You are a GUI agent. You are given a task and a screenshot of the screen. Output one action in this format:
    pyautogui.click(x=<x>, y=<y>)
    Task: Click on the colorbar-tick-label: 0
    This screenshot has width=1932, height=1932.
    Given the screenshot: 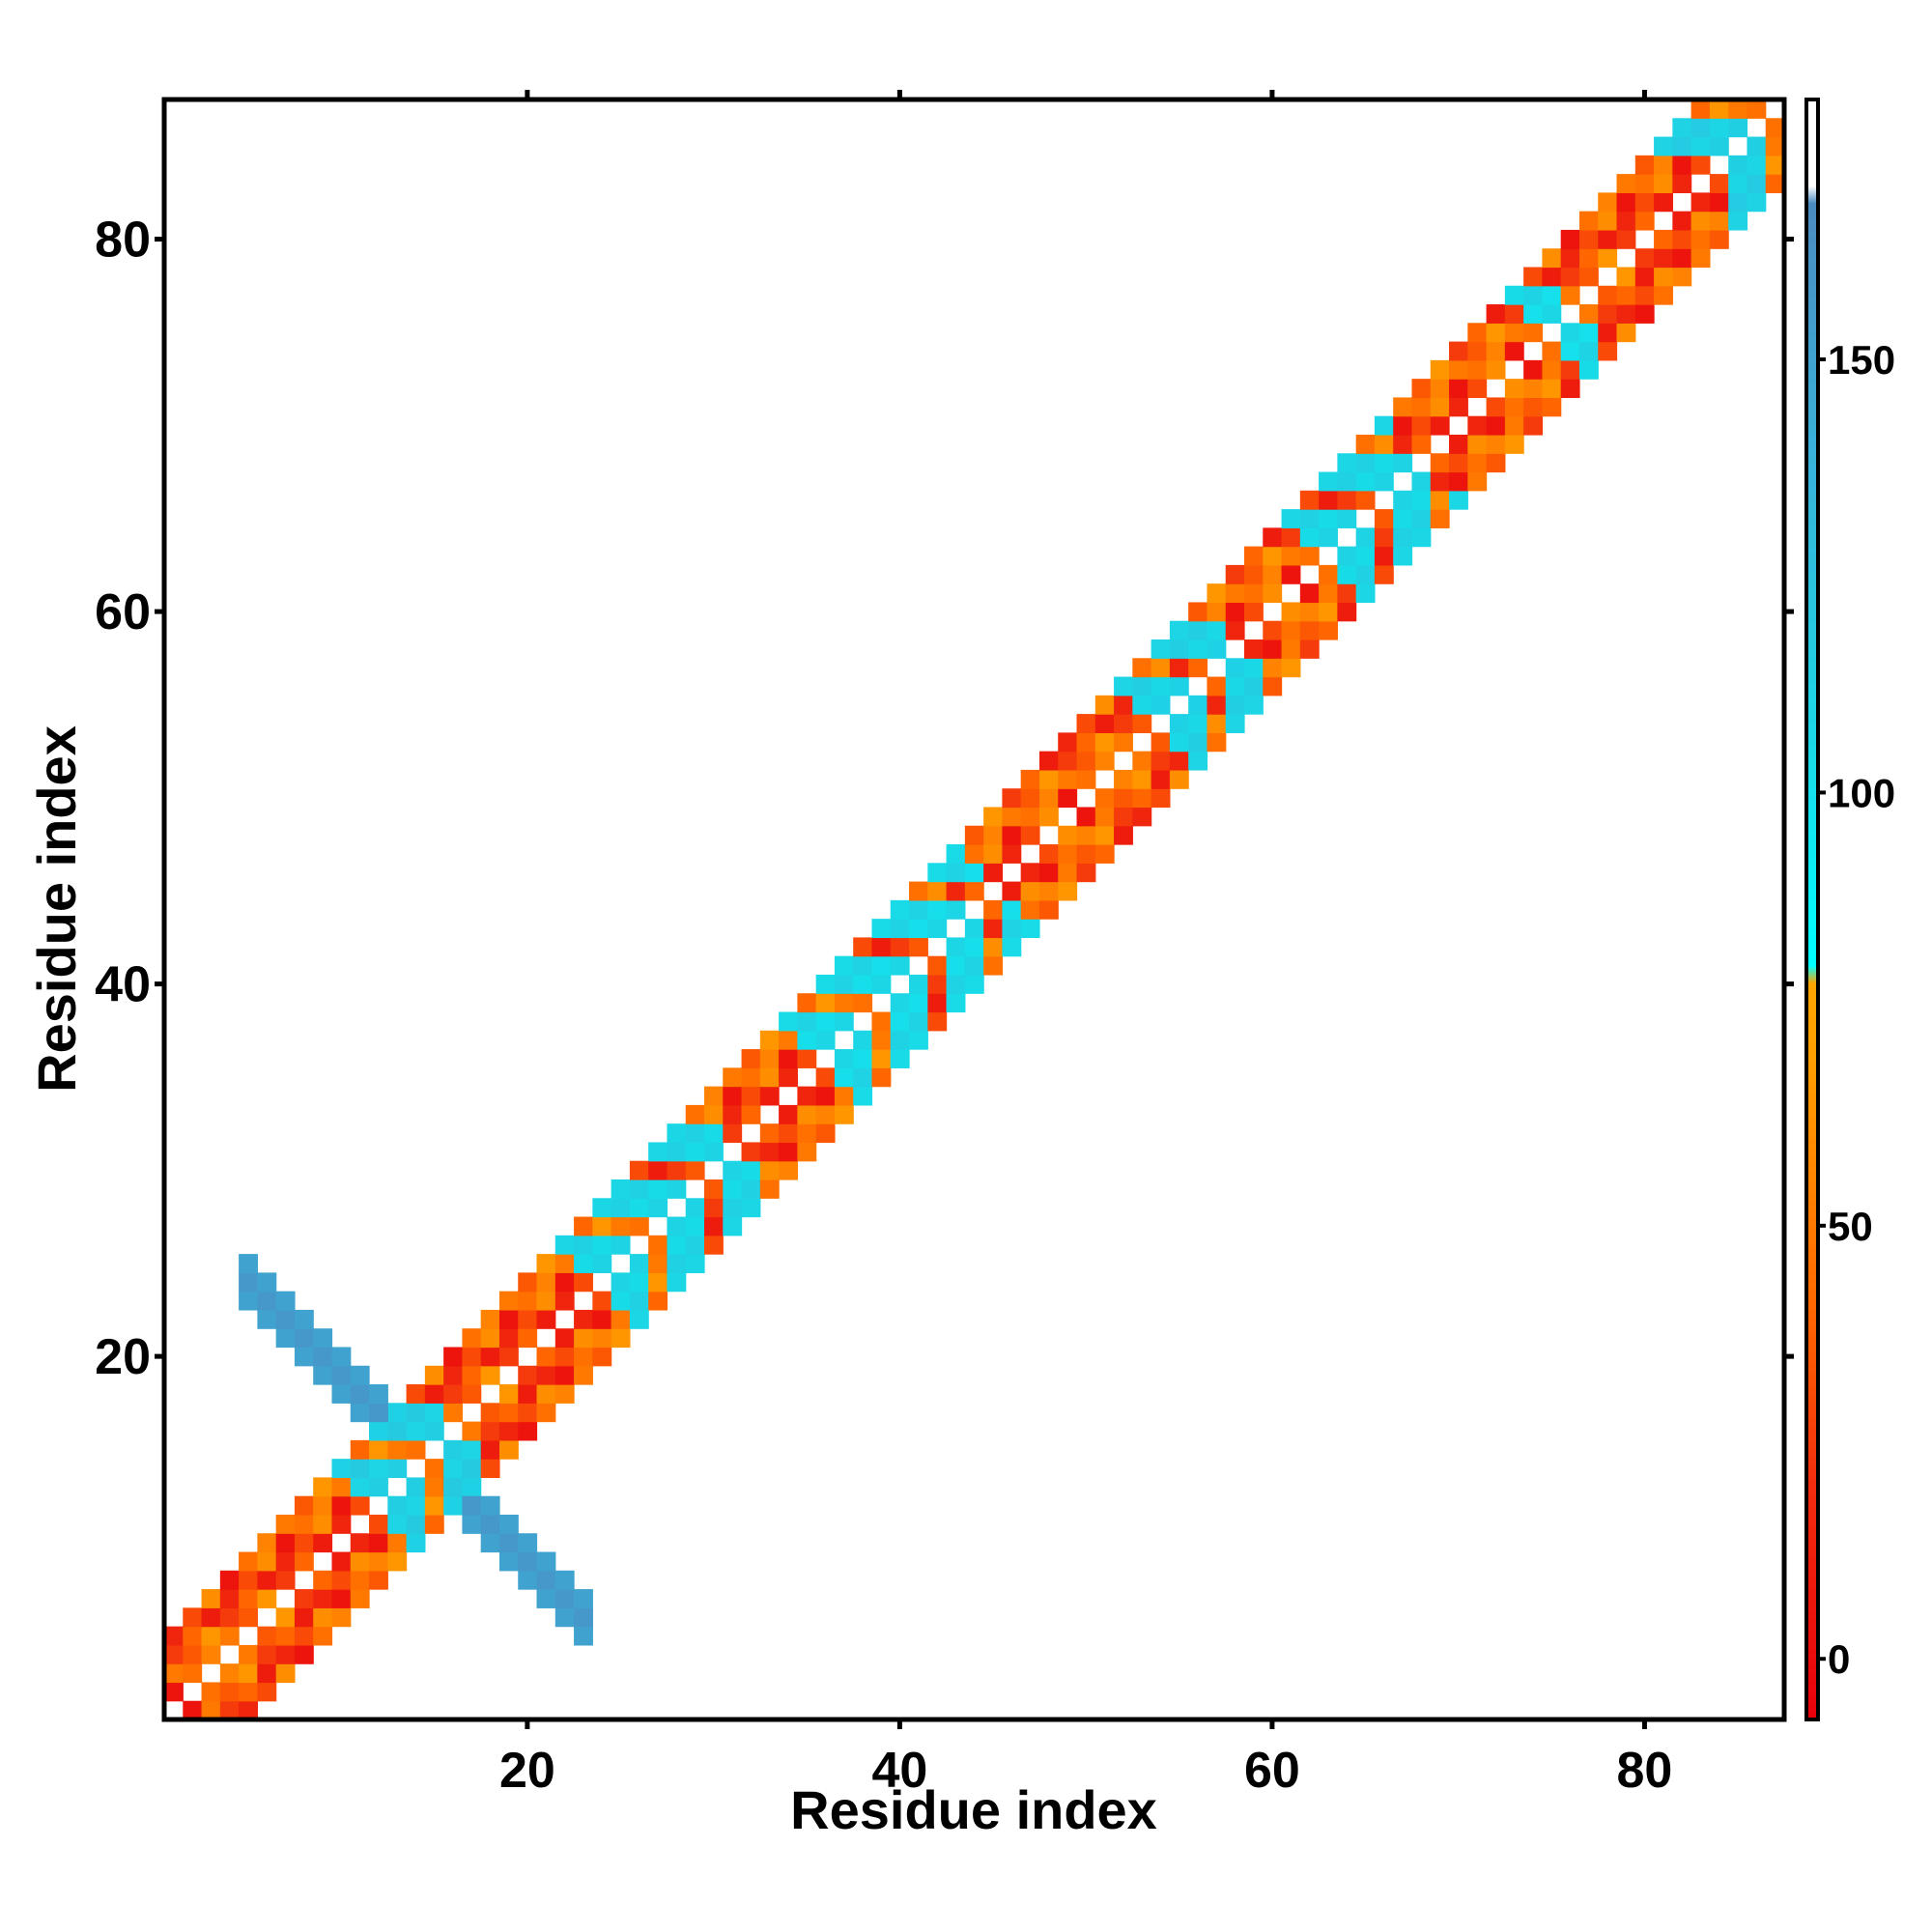 What is the action you would take?
    pyautogui.click(x=1839, y=1659)
    